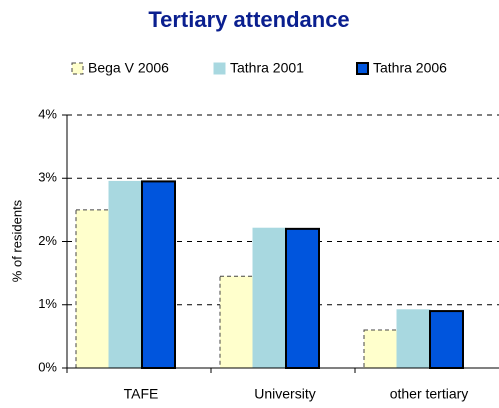 The width and height of the screenshot is (499, 408). What do you see at coordinates (410, 68) in the screenshot?
I see `legend-label: Tathra 2006` at bounding box center [410, 68].